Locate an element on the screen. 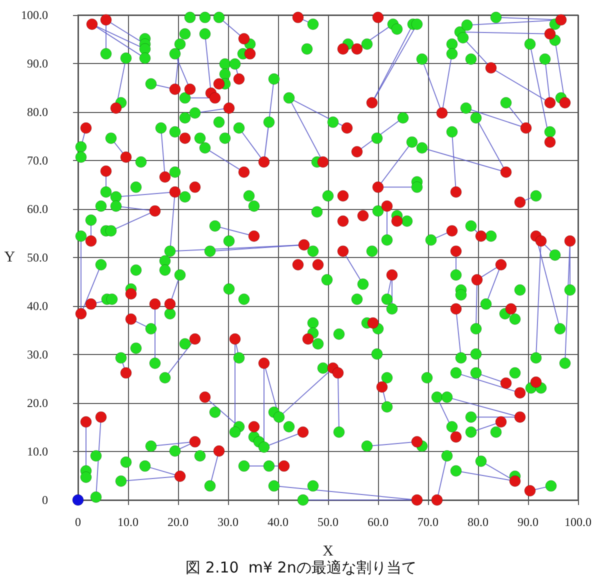 The image size is (602, 584). y-tick-label: 80.0 is located at coordinates (37, 112).